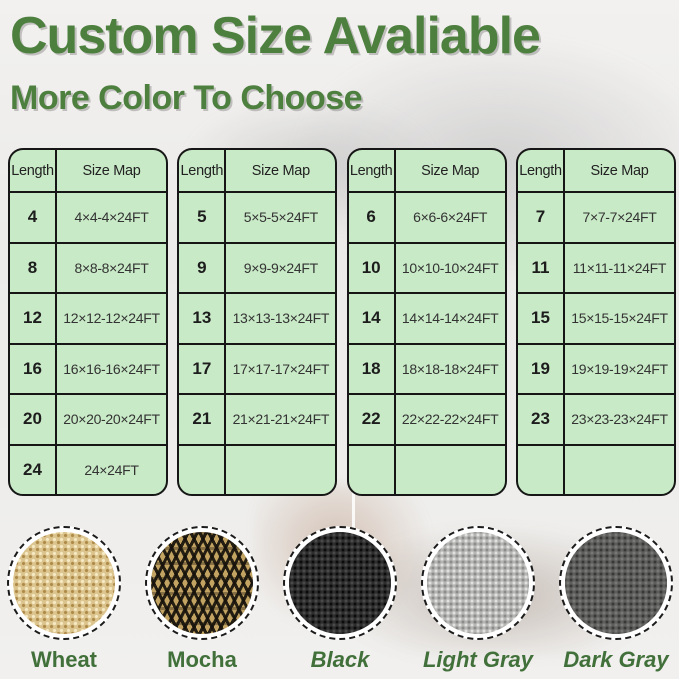  I want to click on size-cell: 7×7-7×24FT, so click(619, 217).